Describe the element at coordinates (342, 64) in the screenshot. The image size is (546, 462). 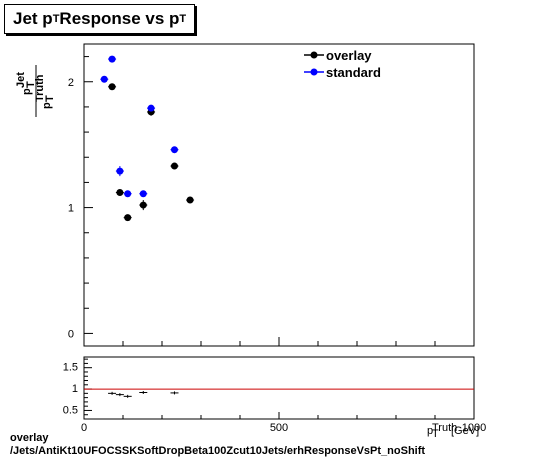
I see `legend: overlay standard` at that location.